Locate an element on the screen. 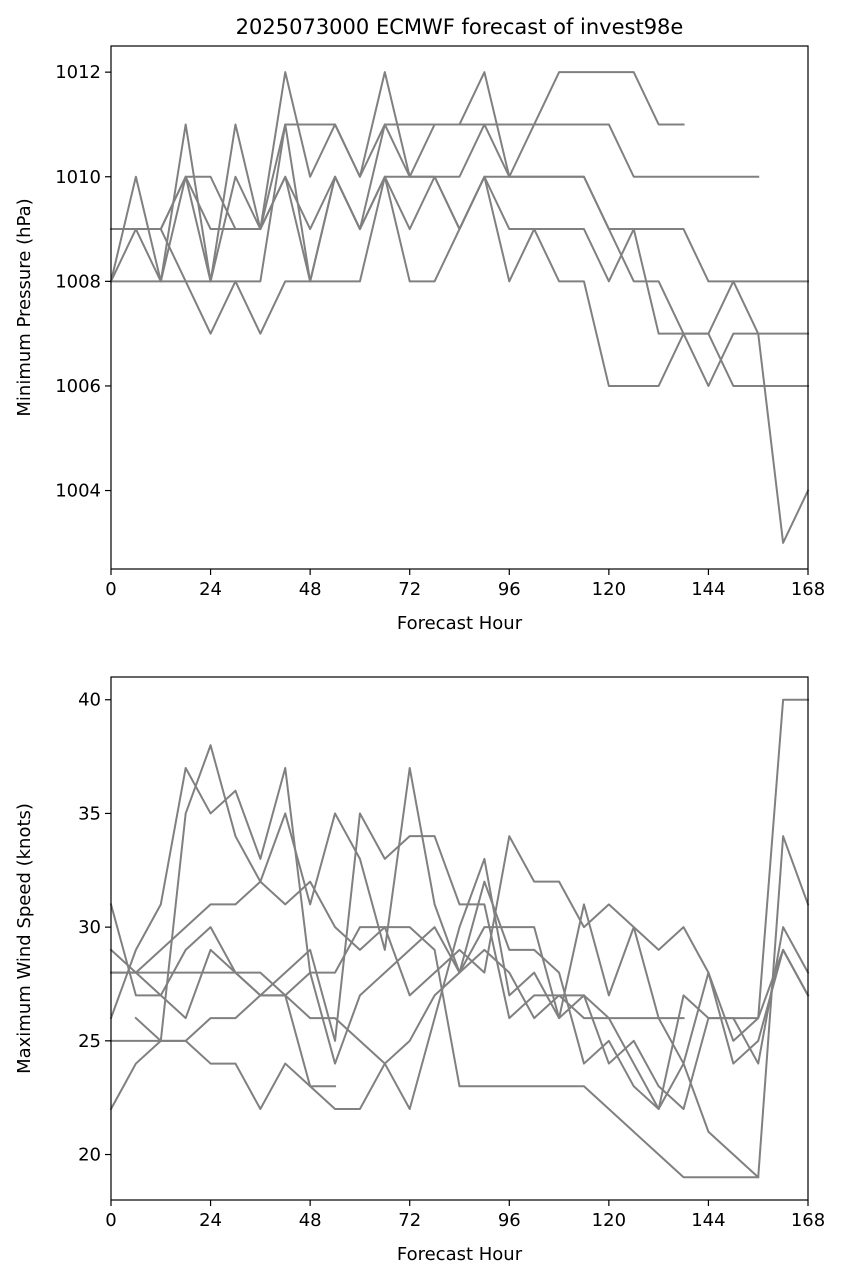  y-tick-label: 1004 is located at coordinates (78, 491).